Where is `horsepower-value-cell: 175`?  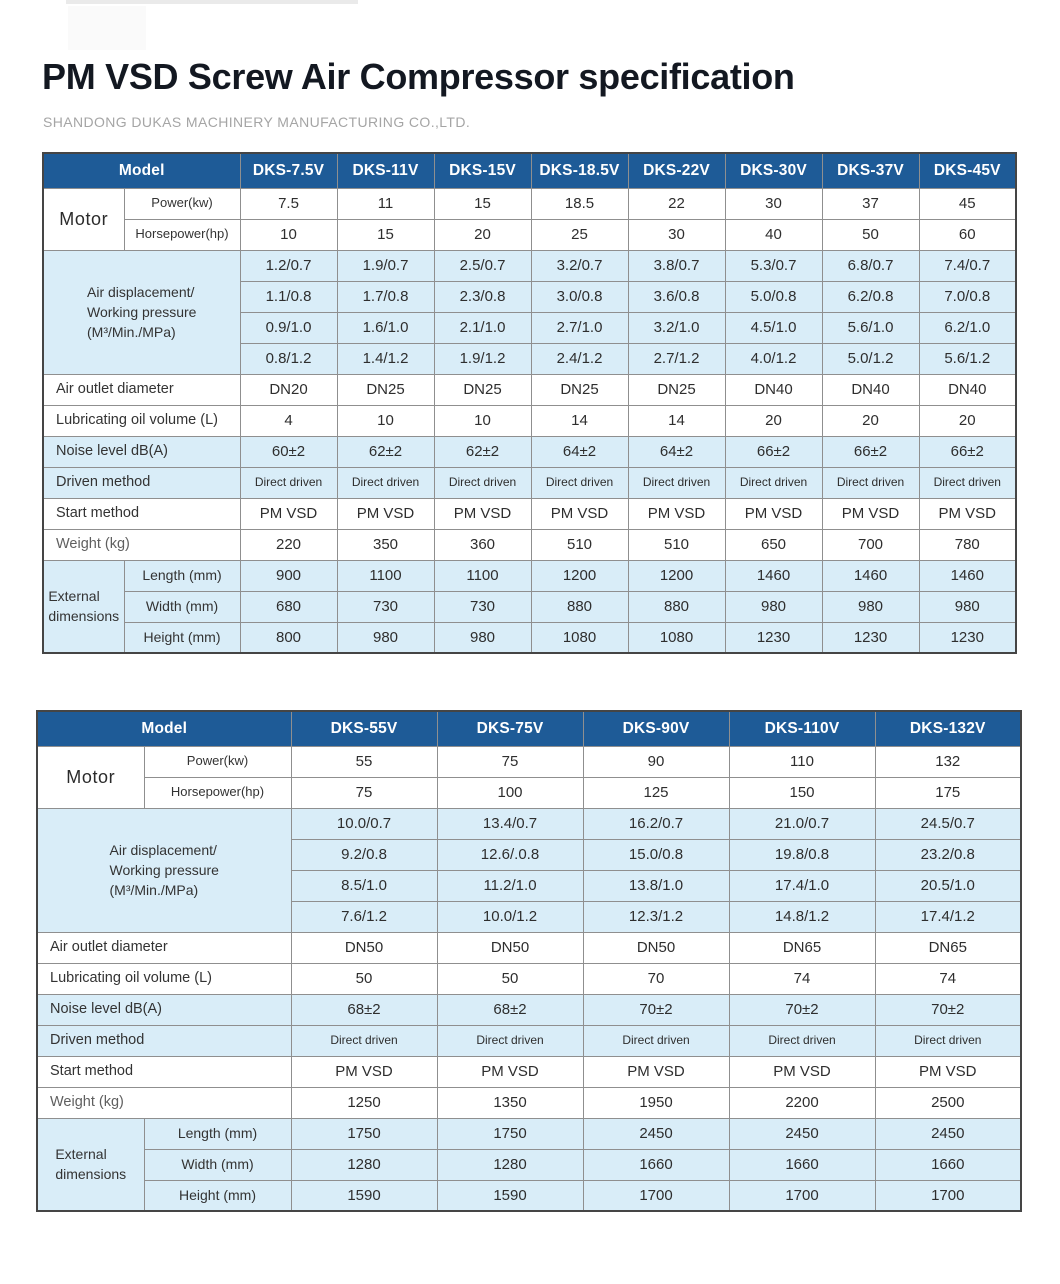
horsepower-value-cell: 175 is located at coordinates (948, 792).